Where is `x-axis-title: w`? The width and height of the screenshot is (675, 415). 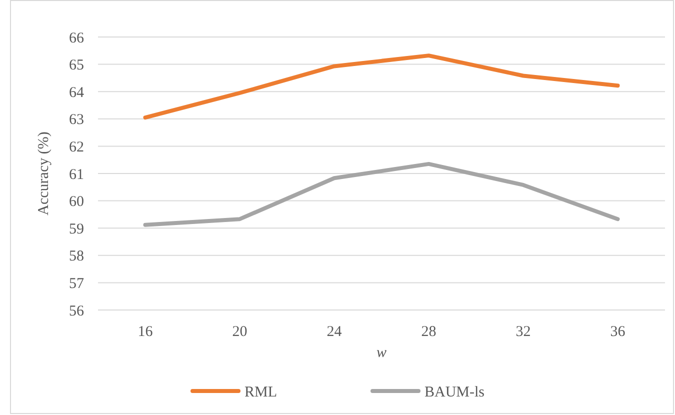 x-axis-title: w is located at coordinates (381, 353).